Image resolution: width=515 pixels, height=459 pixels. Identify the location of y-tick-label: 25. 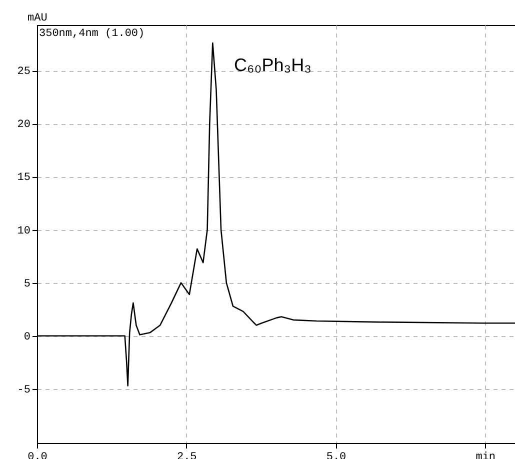
(23, 72).